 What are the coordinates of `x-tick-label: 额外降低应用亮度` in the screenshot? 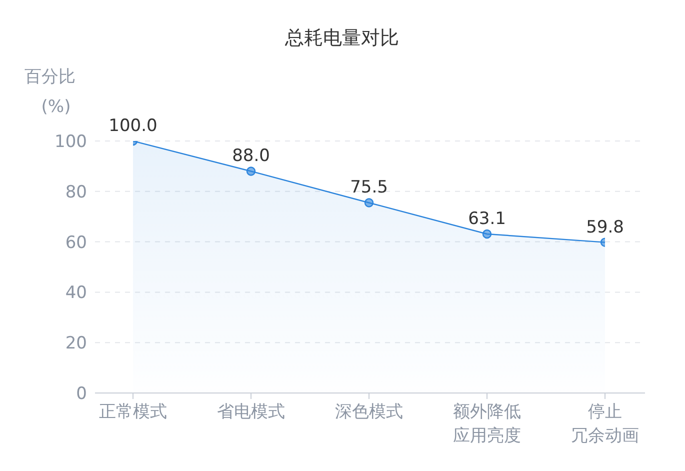 It's located at (487, 424).